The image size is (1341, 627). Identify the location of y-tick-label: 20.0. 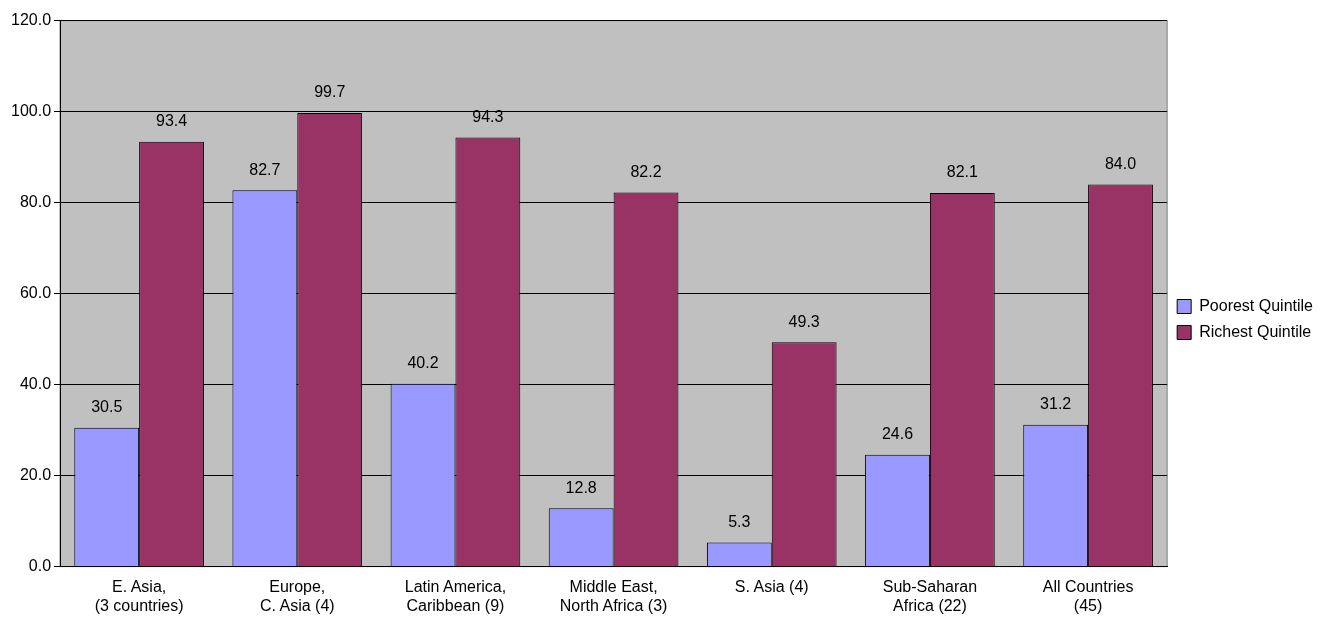
(35, 475).